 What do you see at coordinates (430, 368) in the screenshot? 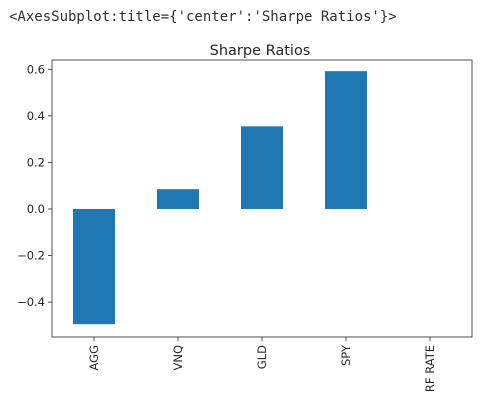
I see `x-tick-label: RF RATE` at bounding box center [430, 368].